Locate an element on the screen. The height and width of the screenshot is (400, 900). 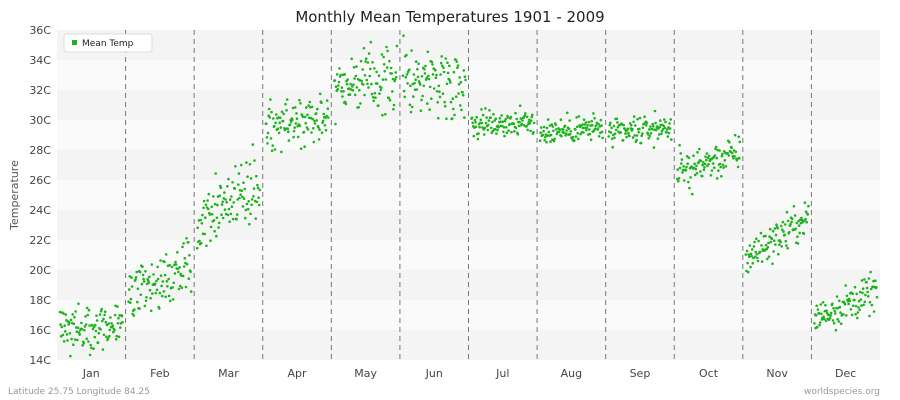
x-tick-label: May is located at coordinates (365, 373).